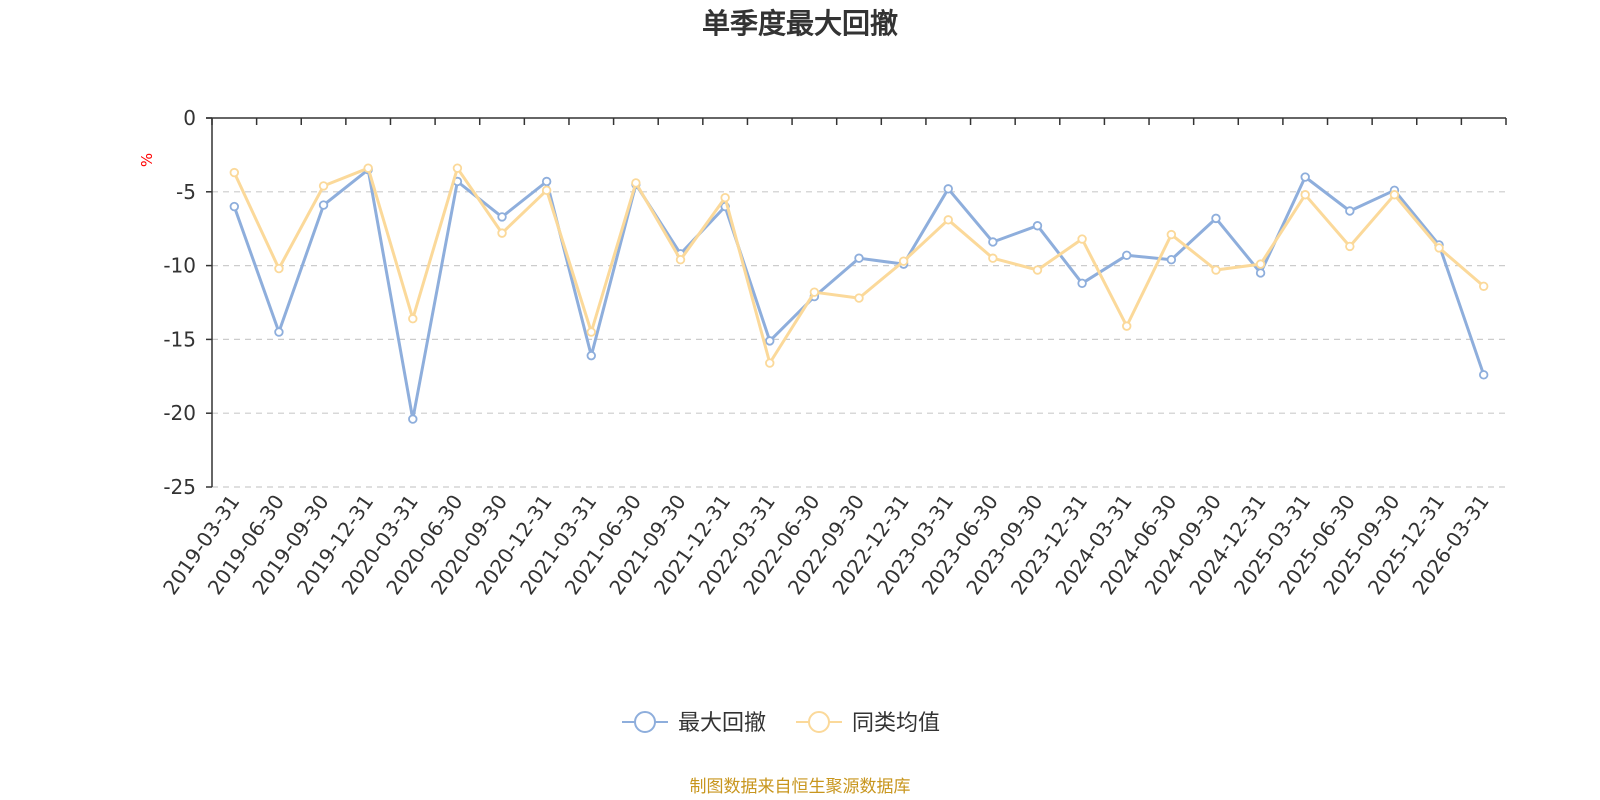 The width and height of the screenshot is (1600, 800). Describe the element at coordinates (147, 160) in the screenshot. I see `y-axis-unit-label: %` at that location.